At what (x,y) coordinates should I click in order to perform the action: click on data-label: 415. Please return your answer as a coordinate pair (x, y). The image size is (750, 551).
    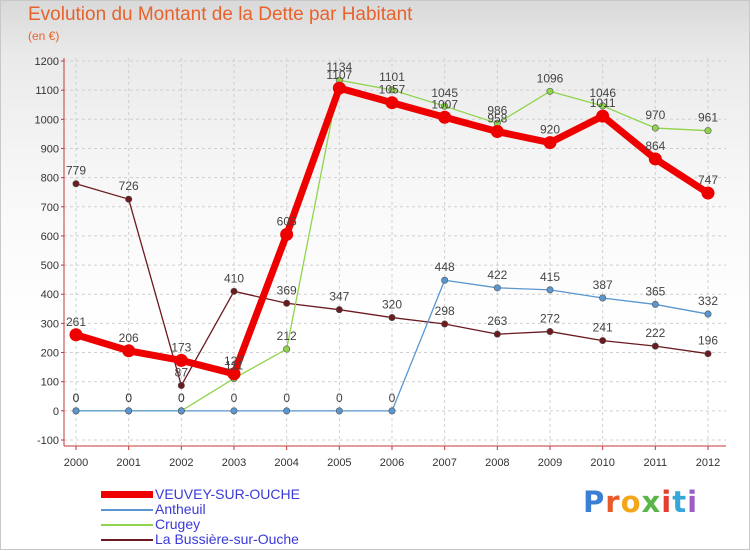
    Looking at the image, I should click on (550, 277).